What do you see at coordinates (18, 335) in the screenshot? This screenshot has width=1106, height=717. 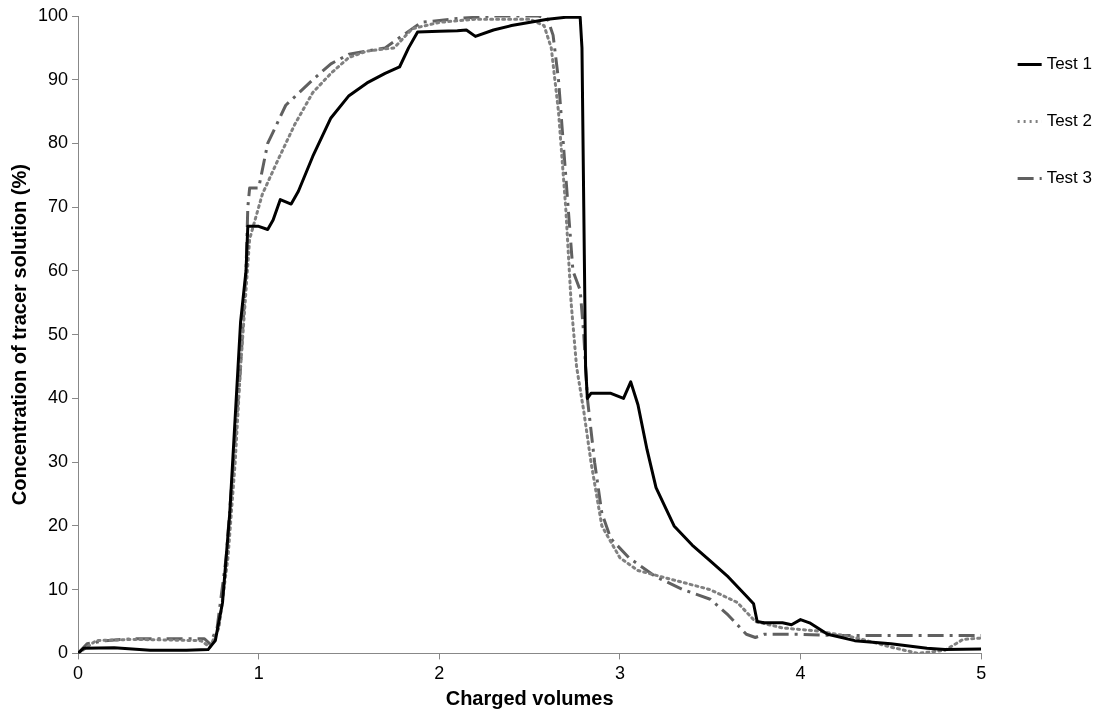 I see `y-axis-title: Concentration of tracer solution (%)` at bounding box center [18, 335].